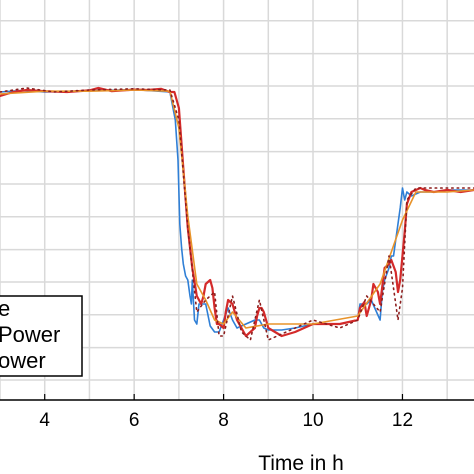  What do you see at coordinates (134, 420) in the screenshot?
I see `x-tick-label: 6` at bounding box center [134, 420].